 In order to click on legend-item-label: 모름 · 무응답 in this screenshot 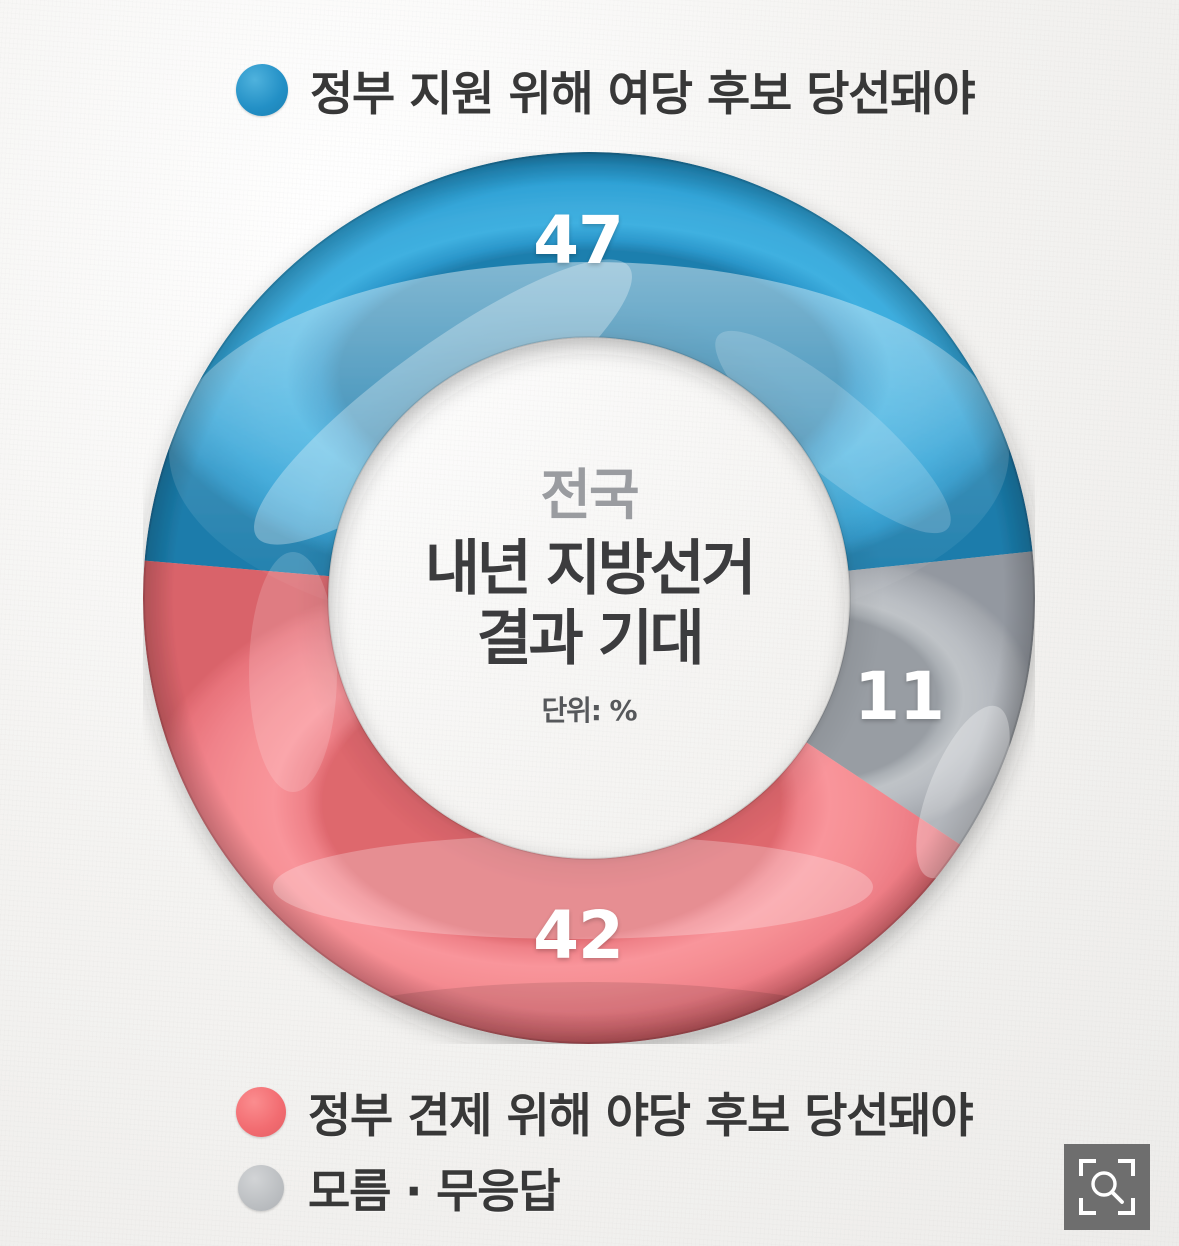, I will do `click(434, 1191)`.